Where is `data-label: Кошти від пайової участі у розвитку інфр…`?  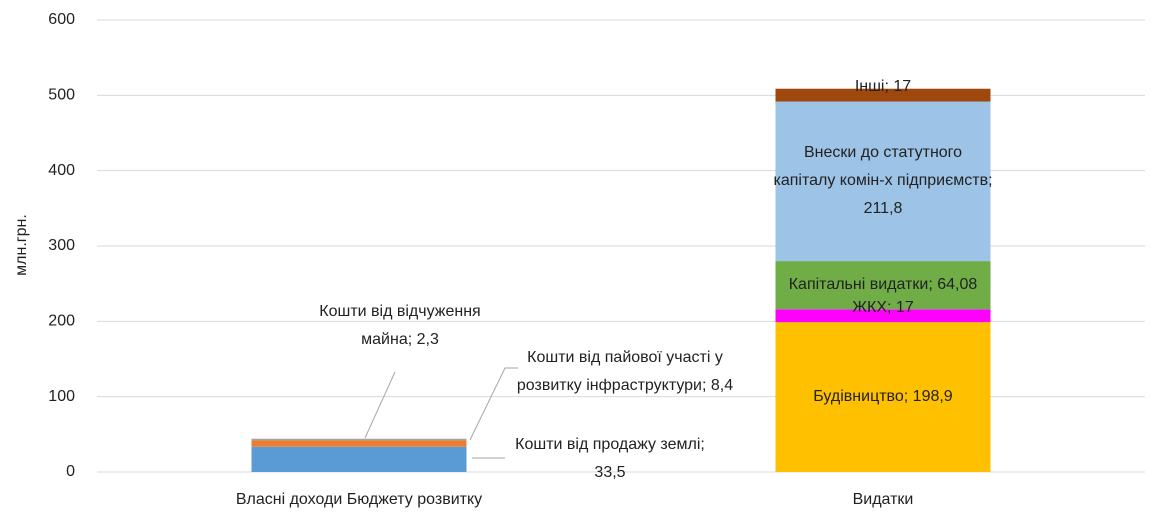 data-label: Кошти від пайової участі у розвитку інфр… is located at coordinates (625, 371).